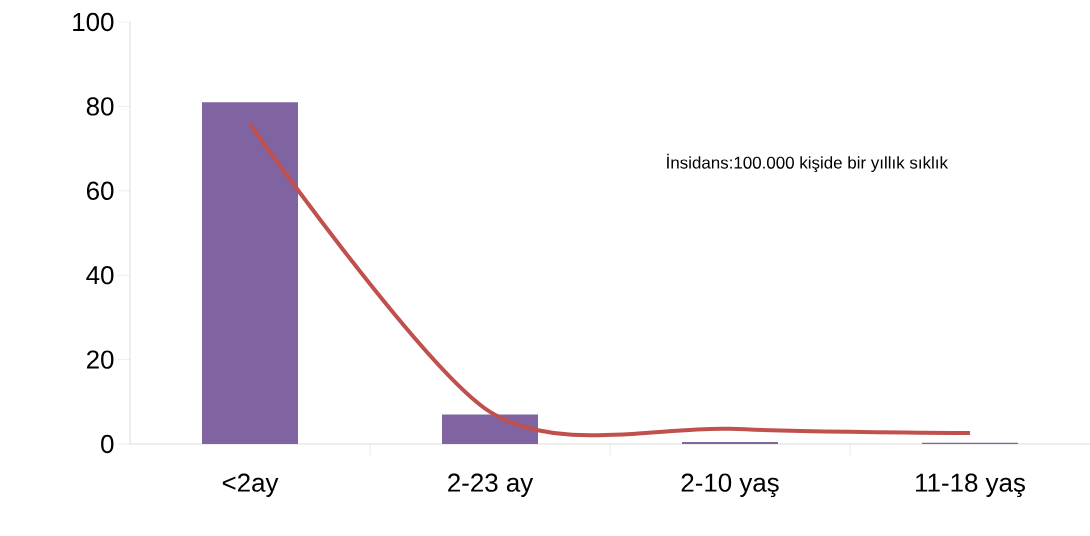  I want to click on y-tick-label: 100, so click(93, 22).